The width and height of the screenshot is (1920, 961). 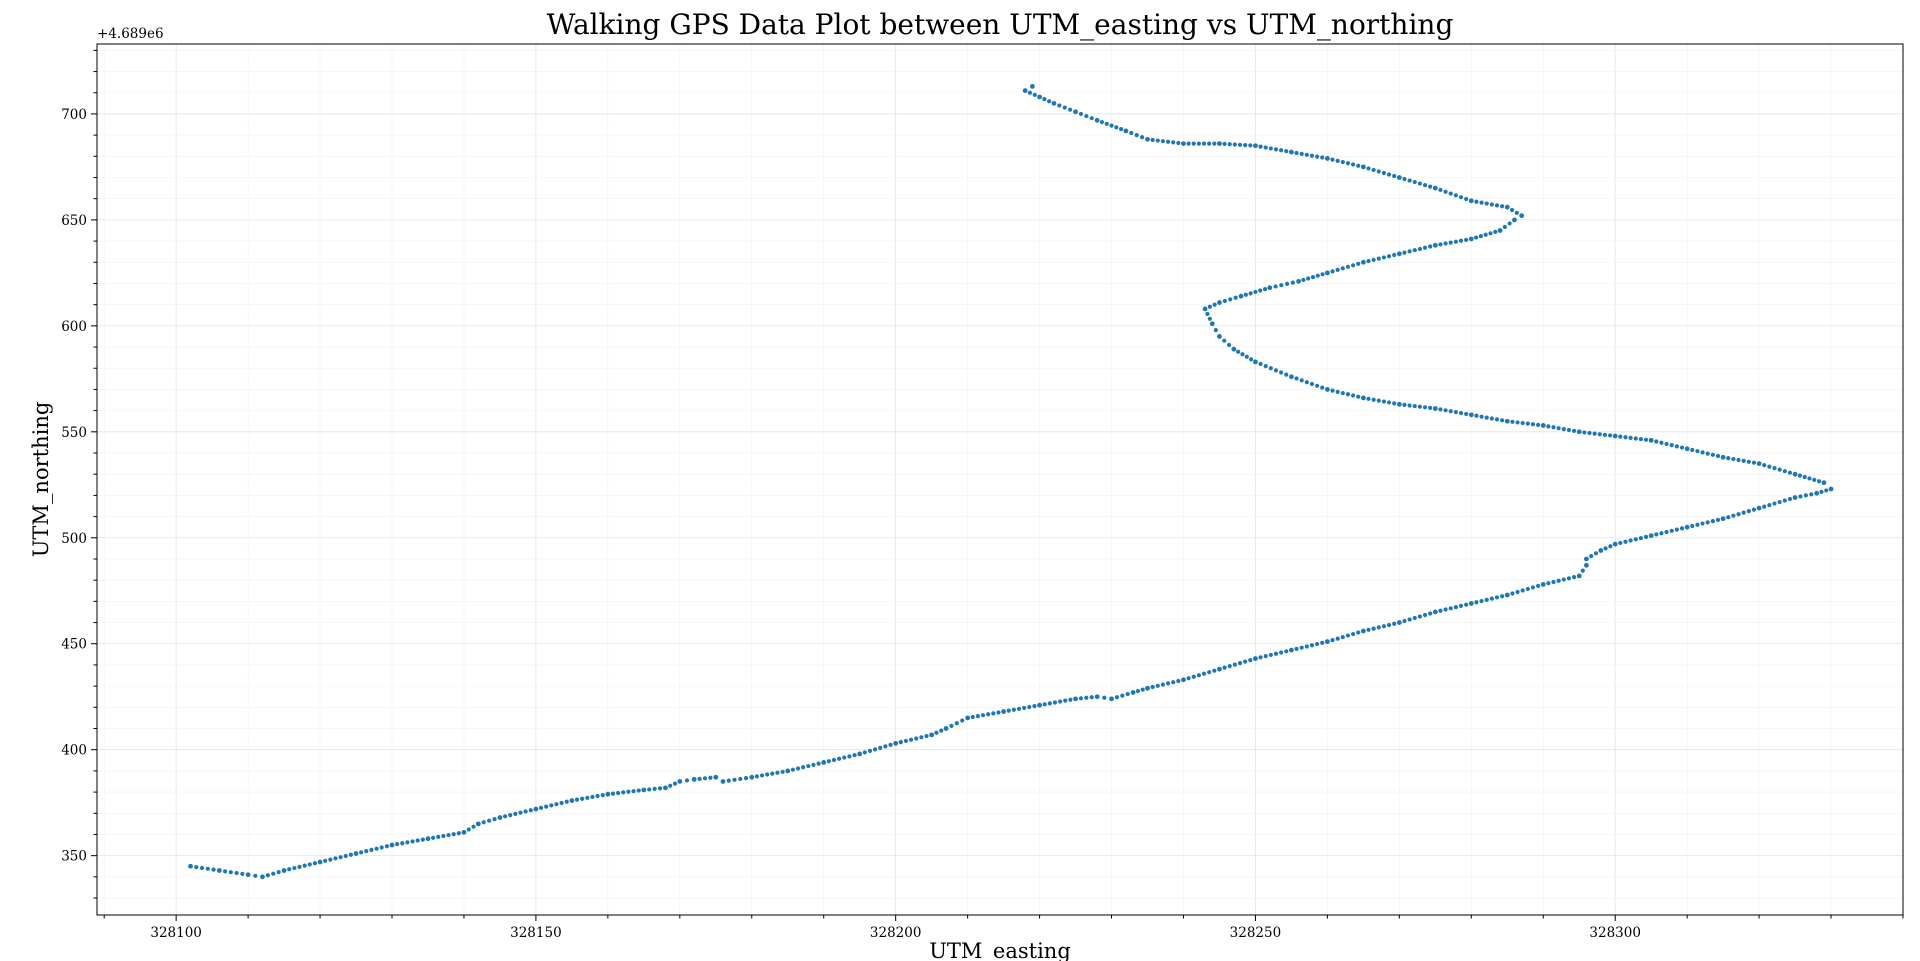 What do you see at coordinates (130, 34) in the screenshot?
I see `y-offset-label: +4.689e6` at bounding box center [130, 34].